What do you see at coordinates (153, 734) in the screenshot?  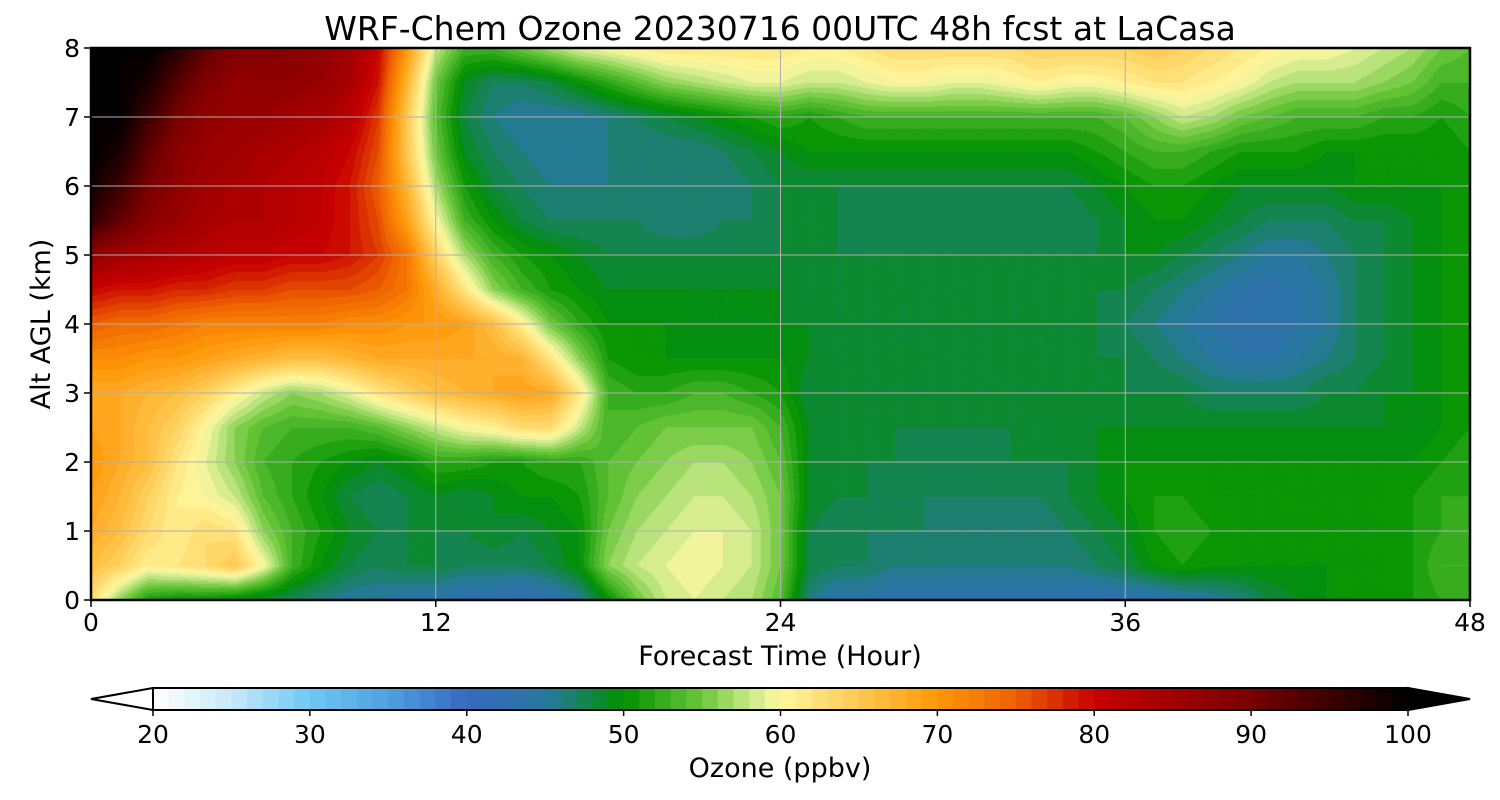 I see `colorbar-tick-label: 20` at bounding box center [153, 734].